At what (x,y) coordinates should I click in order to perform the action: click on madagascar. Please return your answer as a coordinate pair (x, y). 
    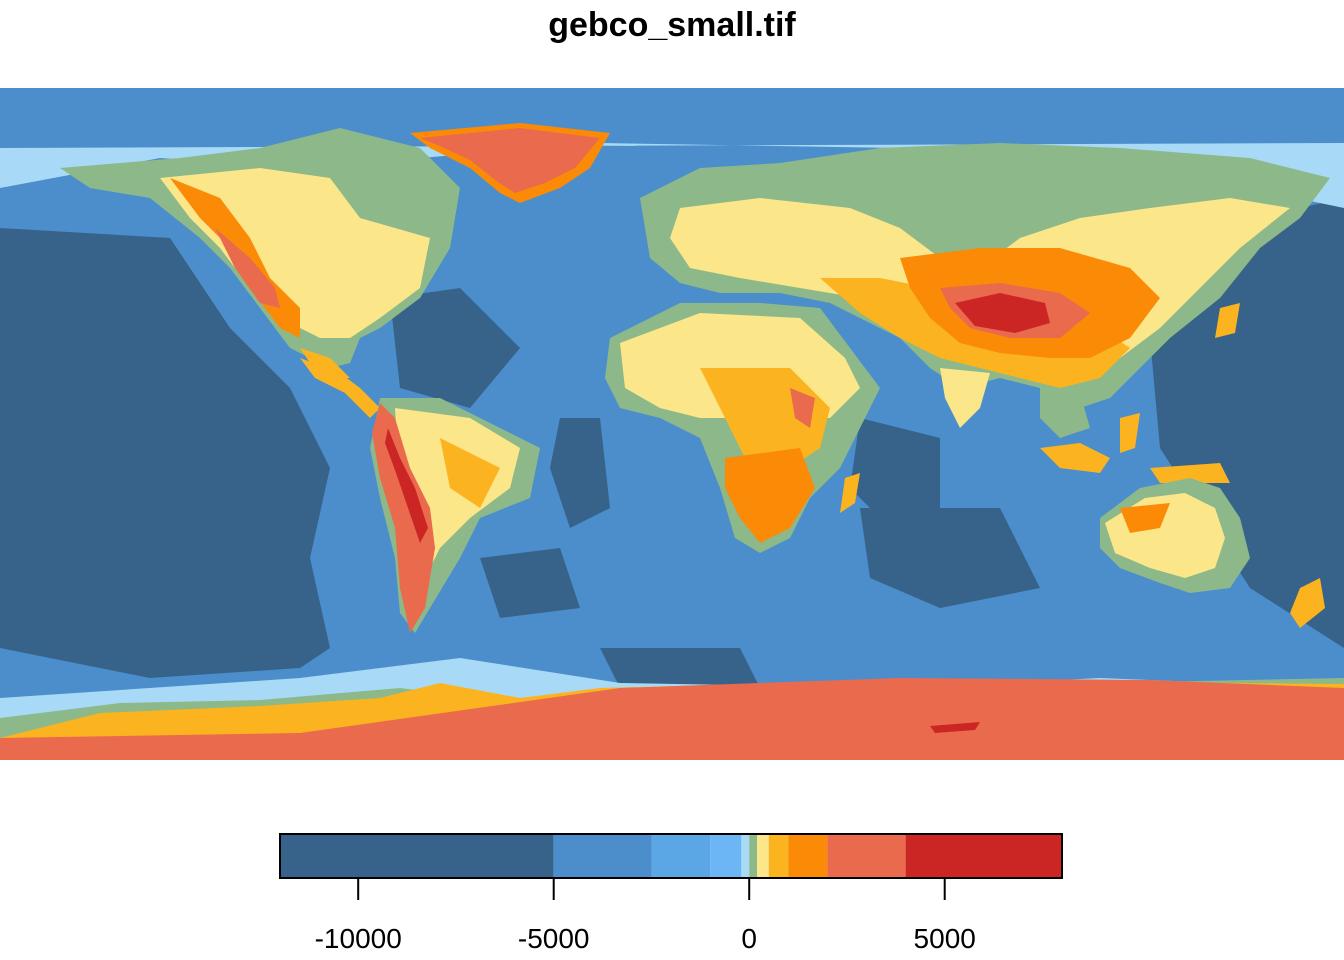
    Looking at the image, I should click on (850, 493).